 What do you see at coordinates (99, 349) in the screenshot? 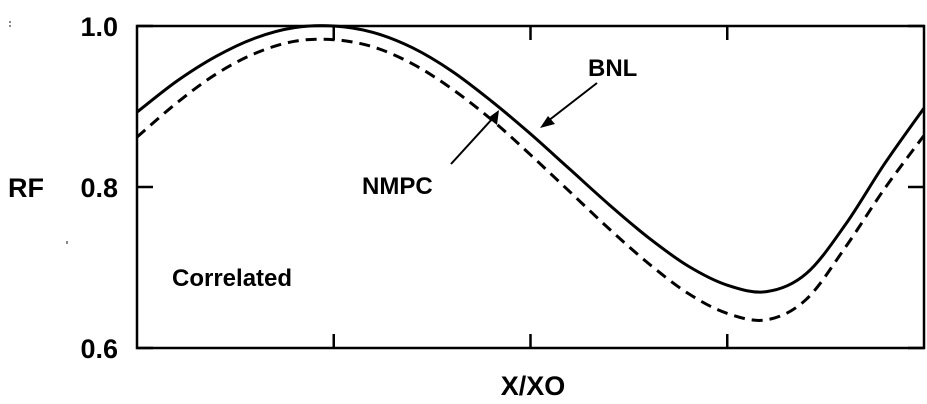
I see `y-tick-label-0.6: 0.6` at bounding box center [99, 349].